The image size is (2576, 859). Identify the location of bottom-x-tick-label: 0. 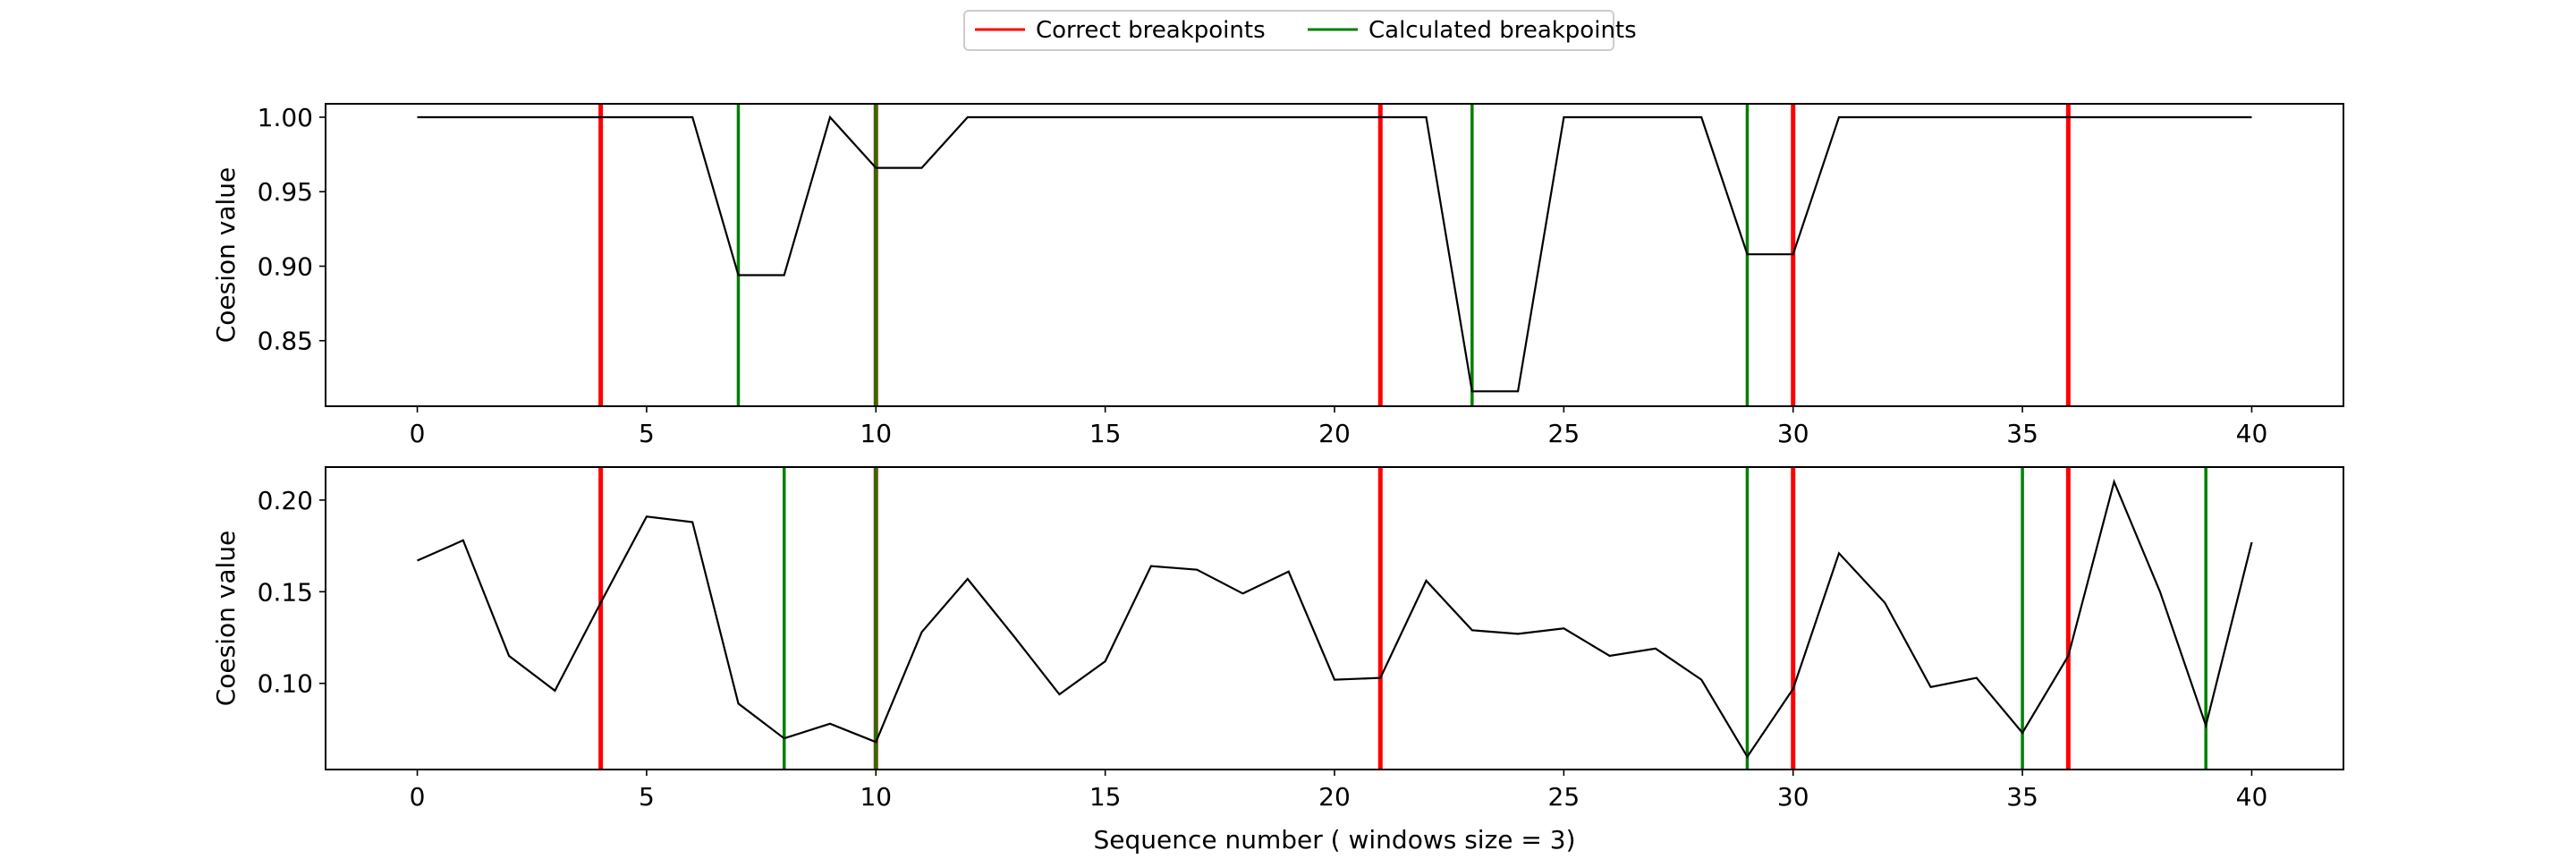
(418, 797).